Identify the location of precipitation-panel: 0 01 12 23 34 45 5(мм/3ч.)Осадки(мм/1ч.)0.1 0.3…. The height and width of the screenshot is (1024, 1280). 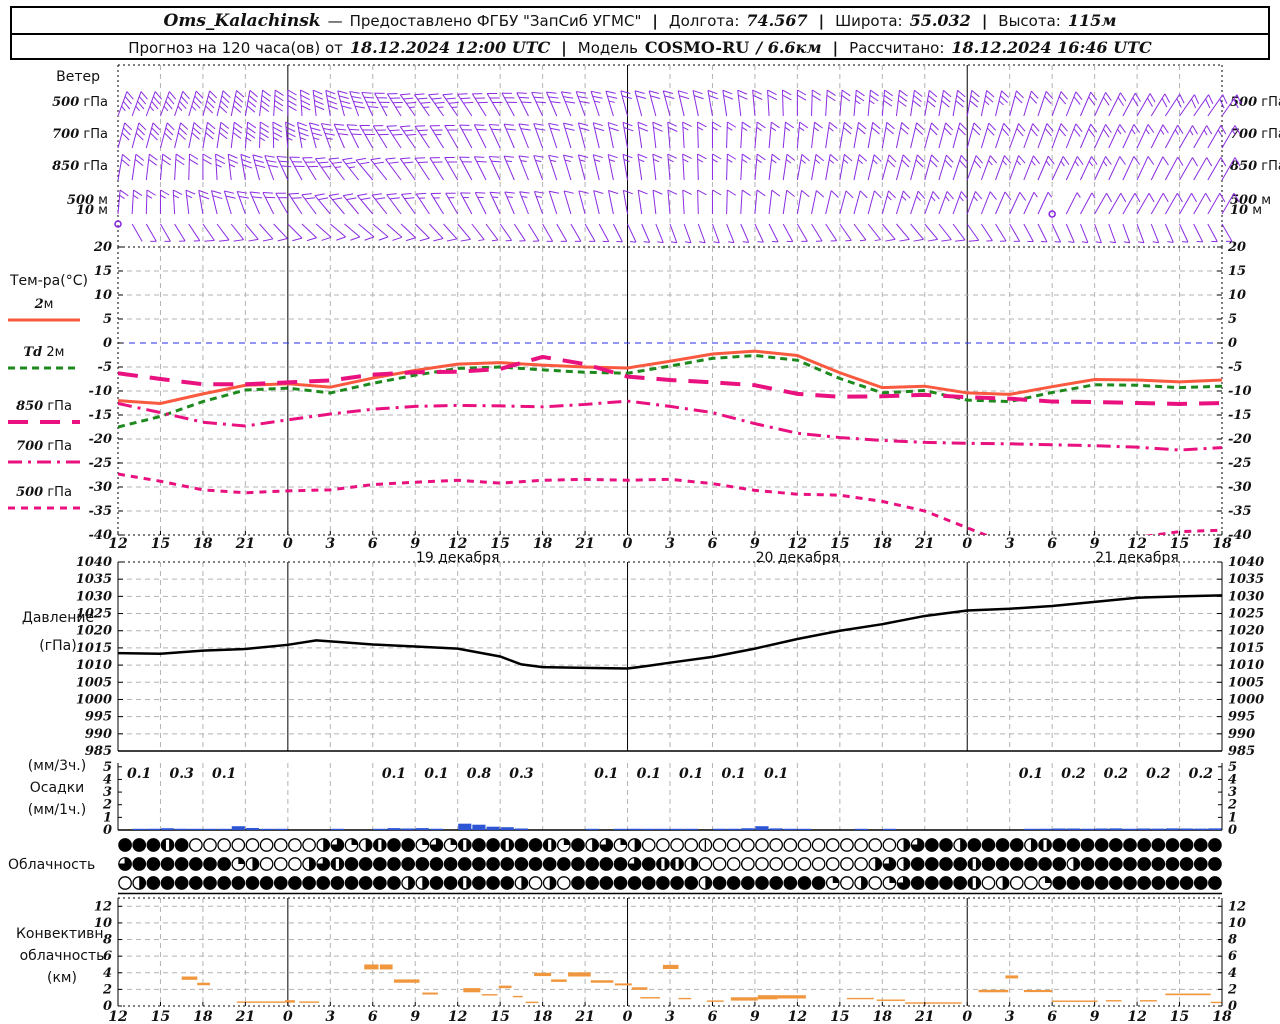
(632, 798).